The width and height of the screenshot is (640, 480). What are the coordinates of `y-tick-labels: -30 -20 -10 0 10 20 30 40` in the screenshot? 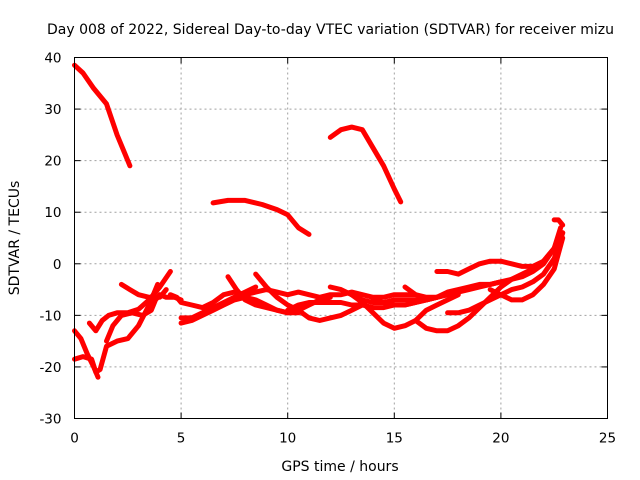 It's located at (50, 239).